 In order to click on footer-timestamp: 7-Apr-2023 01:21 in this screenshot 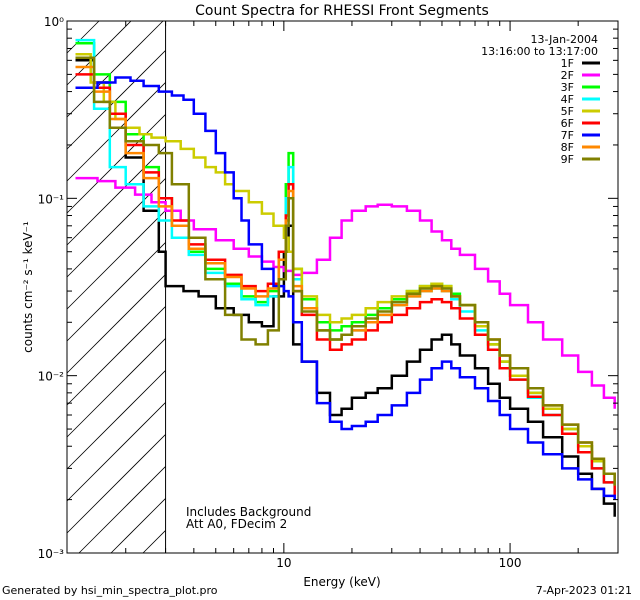, I will do `click(583, 590)`.